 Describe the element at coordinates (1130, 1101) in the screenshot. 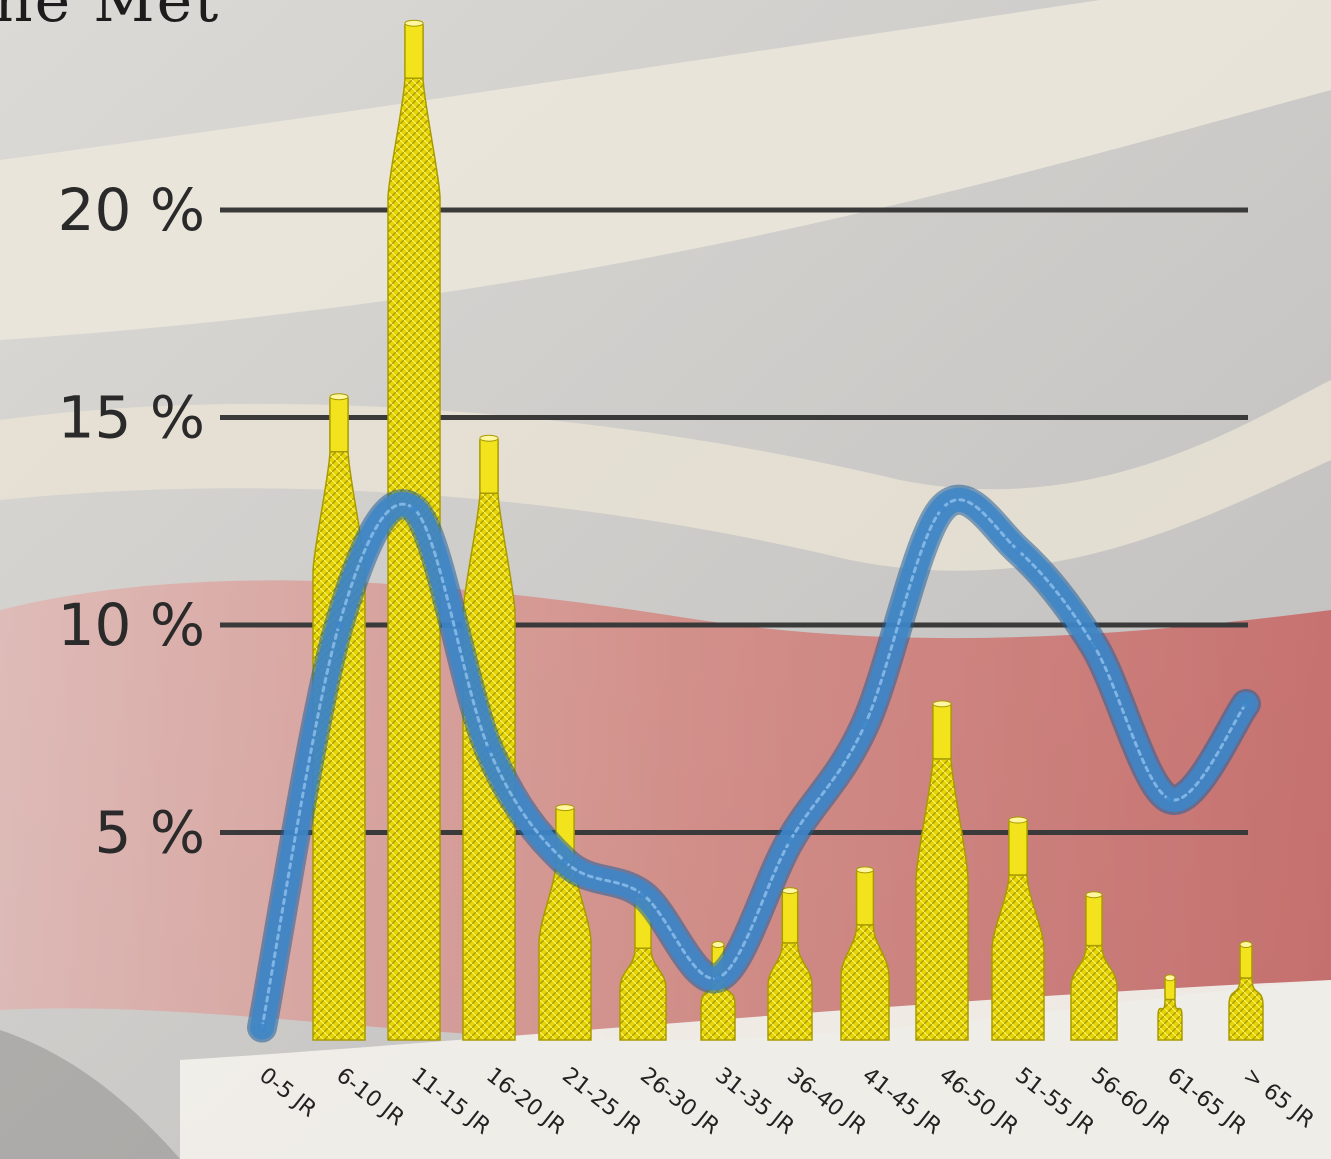

I see `x-tick-label: 56-60 JR` at that location.